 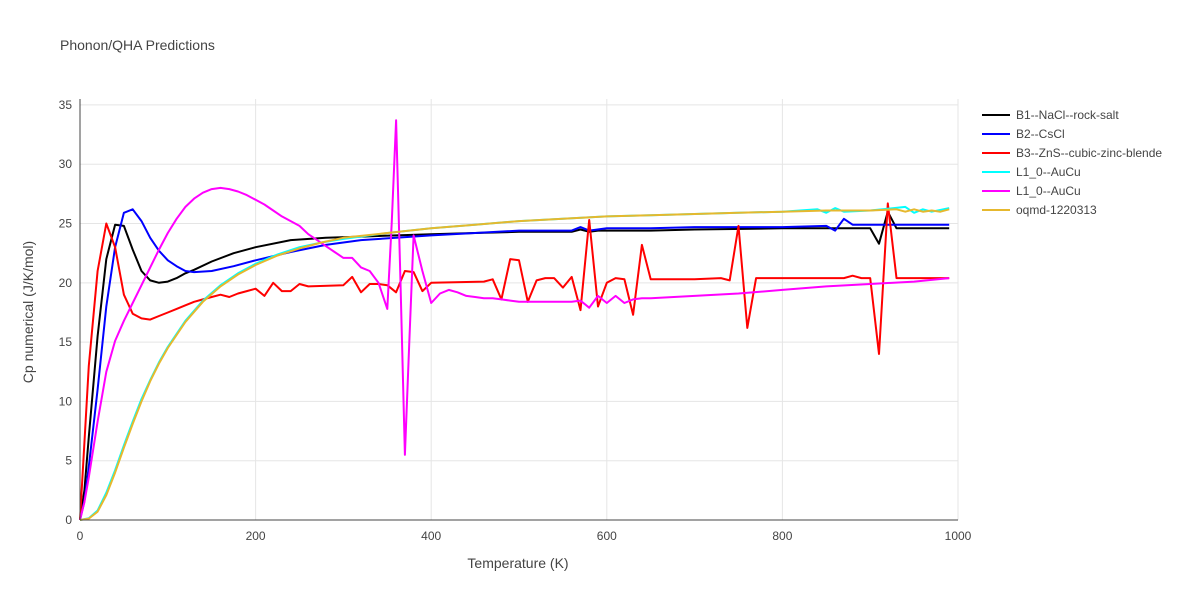 What do you see at coordinates (137, 45) in the screenshot?
I see `chart-title: Phonon/QHA Predictions` at bounding box center [137, 45].